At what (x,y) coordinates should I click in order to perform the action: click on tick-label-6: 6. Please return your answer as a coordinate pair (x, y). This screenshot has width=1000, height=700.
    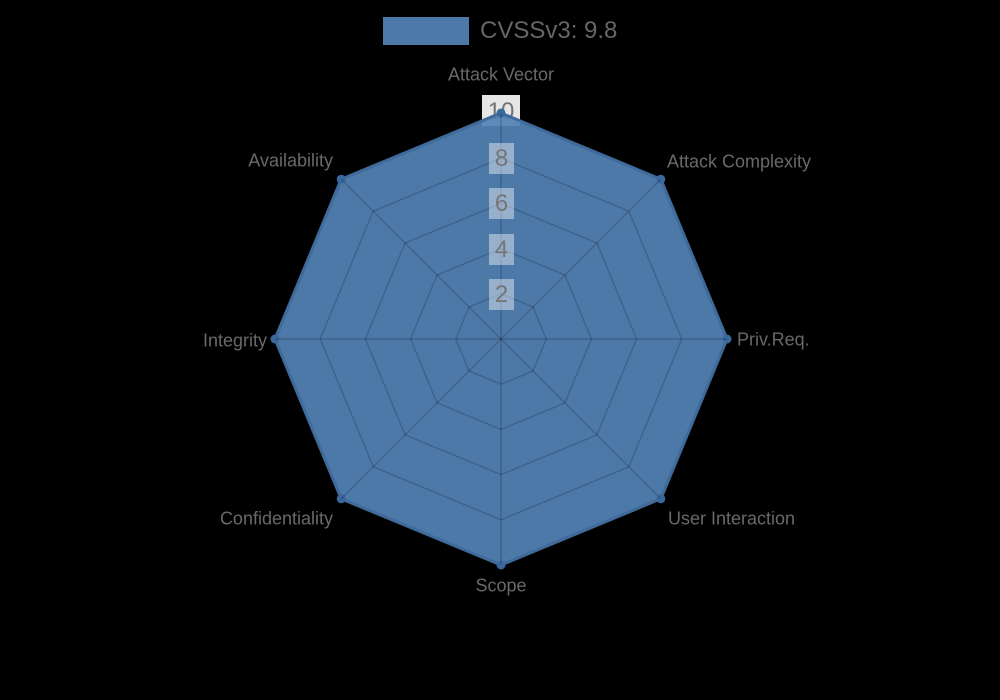
    Looking at the image, I should click on (501, 203).